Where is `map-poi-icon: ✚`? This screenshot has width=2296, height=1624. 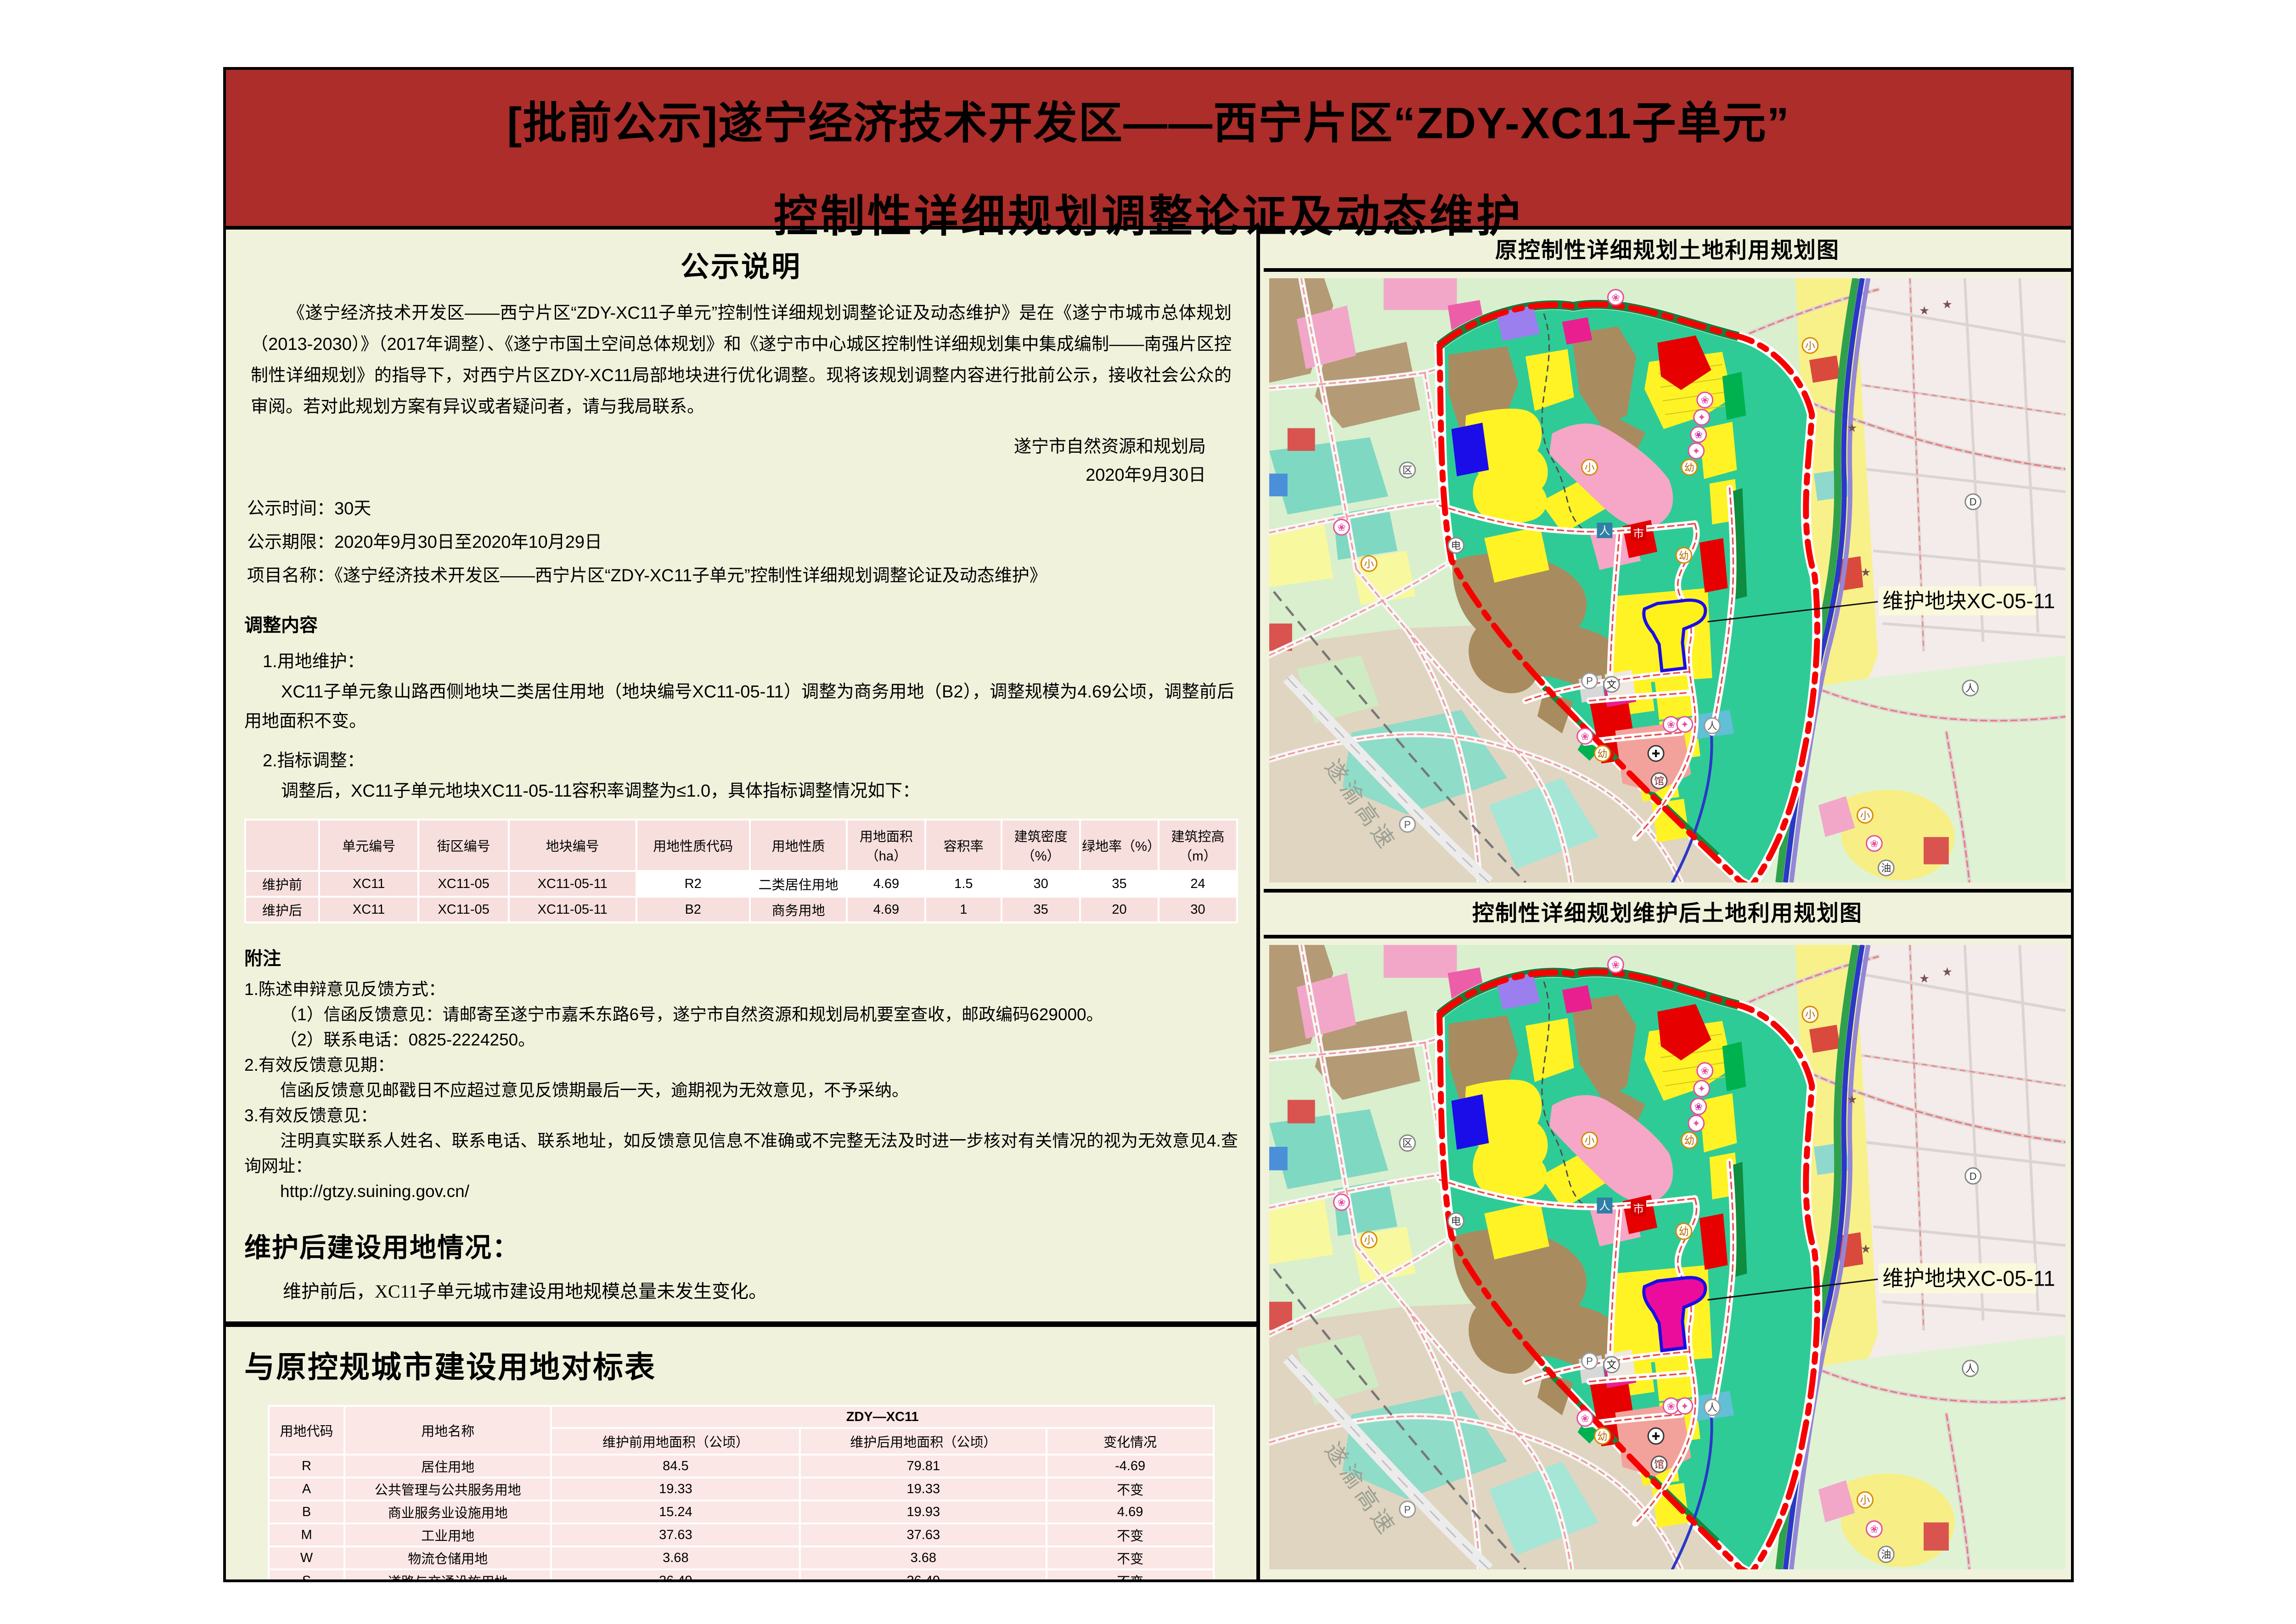
map-poi-icon: ✚ is located at coordinates (1656, 1436).